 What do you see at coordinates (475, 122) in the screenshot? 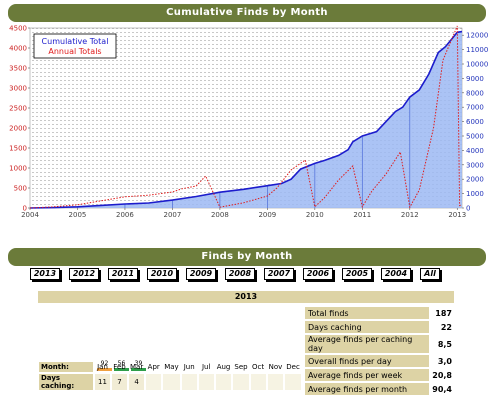
I see `y-right-tick-label: 6000` at bounding box center [475, 122].